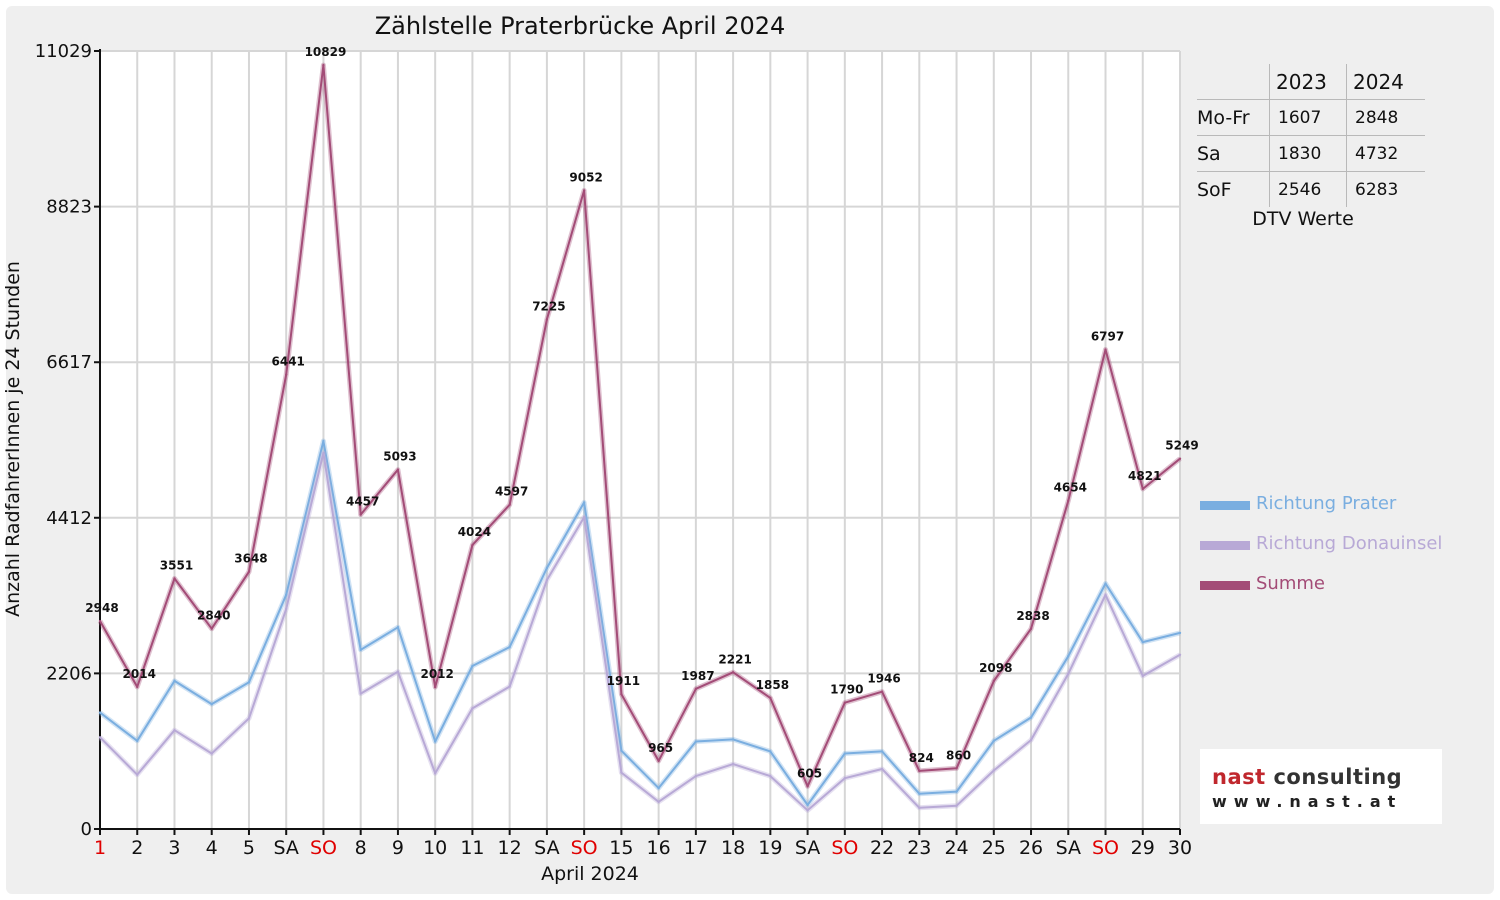  Describe the element at coordinates (919, 848) in the screenshot. I see `x-tick-label: 23` at that location.